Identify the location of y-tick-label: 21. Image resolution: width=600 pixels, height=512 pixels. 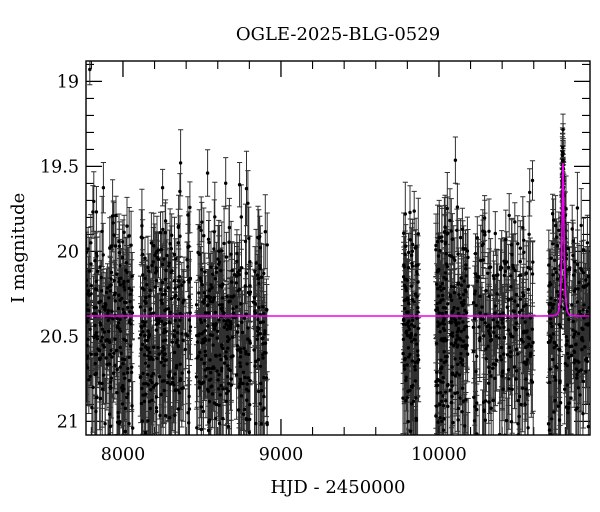
(68, 422).